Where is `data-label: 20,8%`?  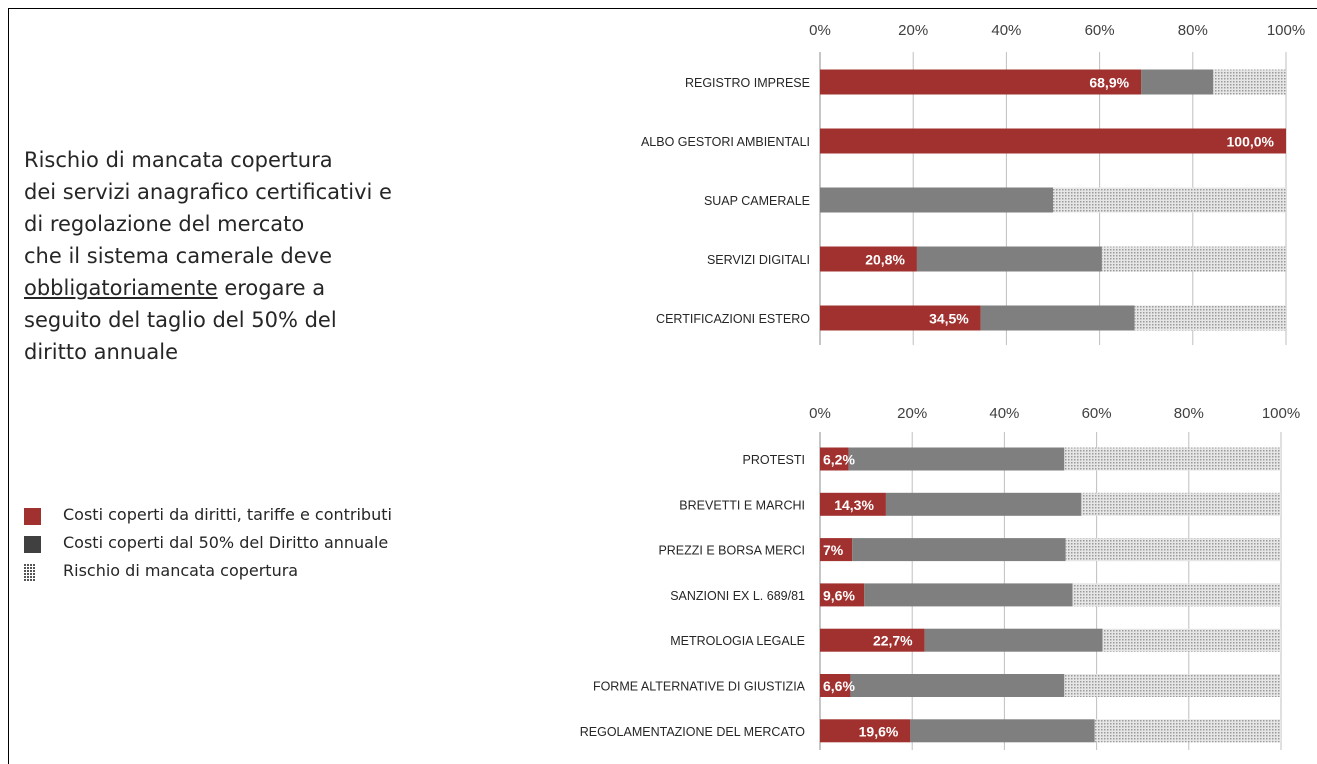 data-label: 20,8% is located at coordinates (885, 260).